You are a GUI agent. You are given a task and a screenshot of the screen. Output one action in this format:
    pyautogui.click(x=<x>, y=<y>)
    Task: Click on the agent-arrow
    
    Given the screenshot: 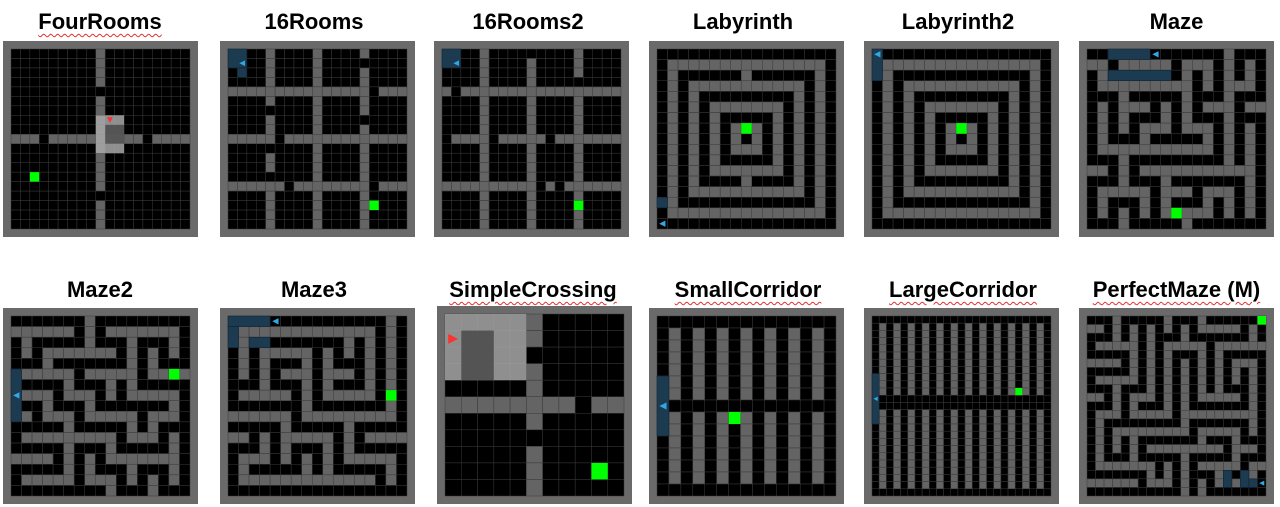 What is the action you would take?
    pyautogui.click(x=875, y=398)
    